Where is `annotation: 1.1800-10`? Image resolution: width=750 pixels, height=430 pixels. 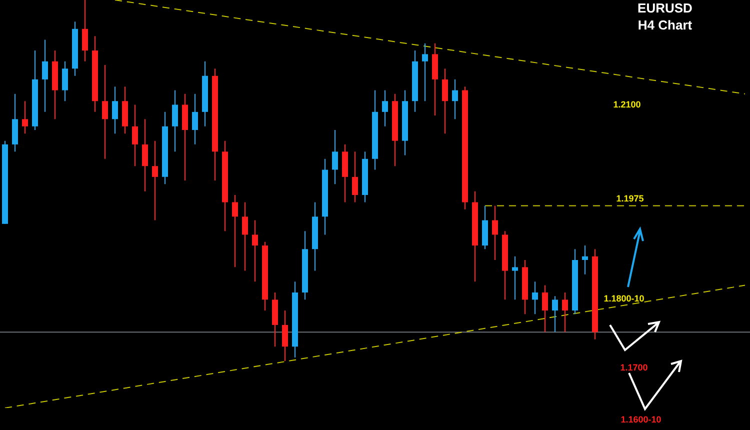 annotation: 1.1800-10 is located at coordinates (624, 298).